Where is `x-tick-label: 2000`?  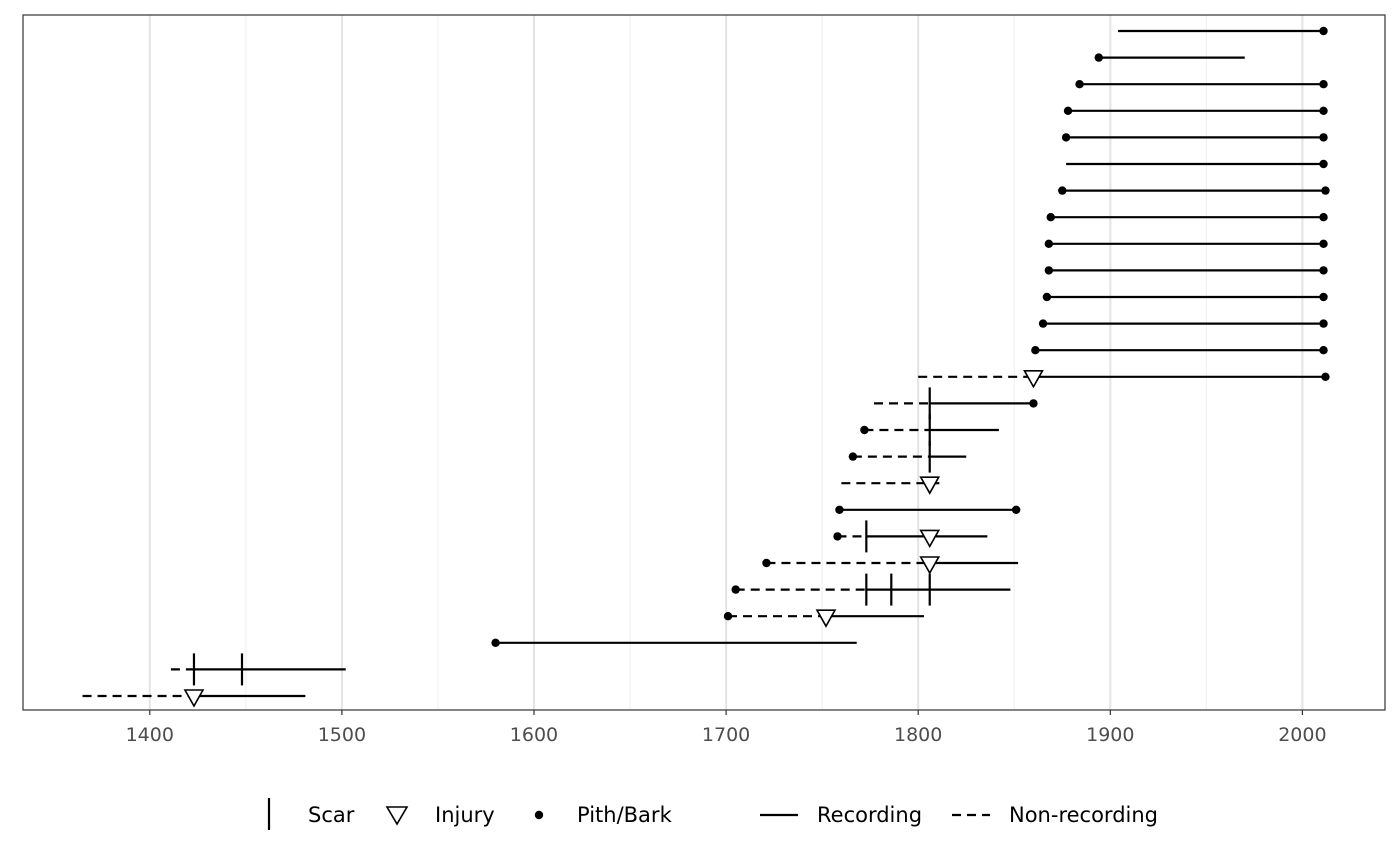
x-tick-label: 2000 is located at coordinates (1302, 735).